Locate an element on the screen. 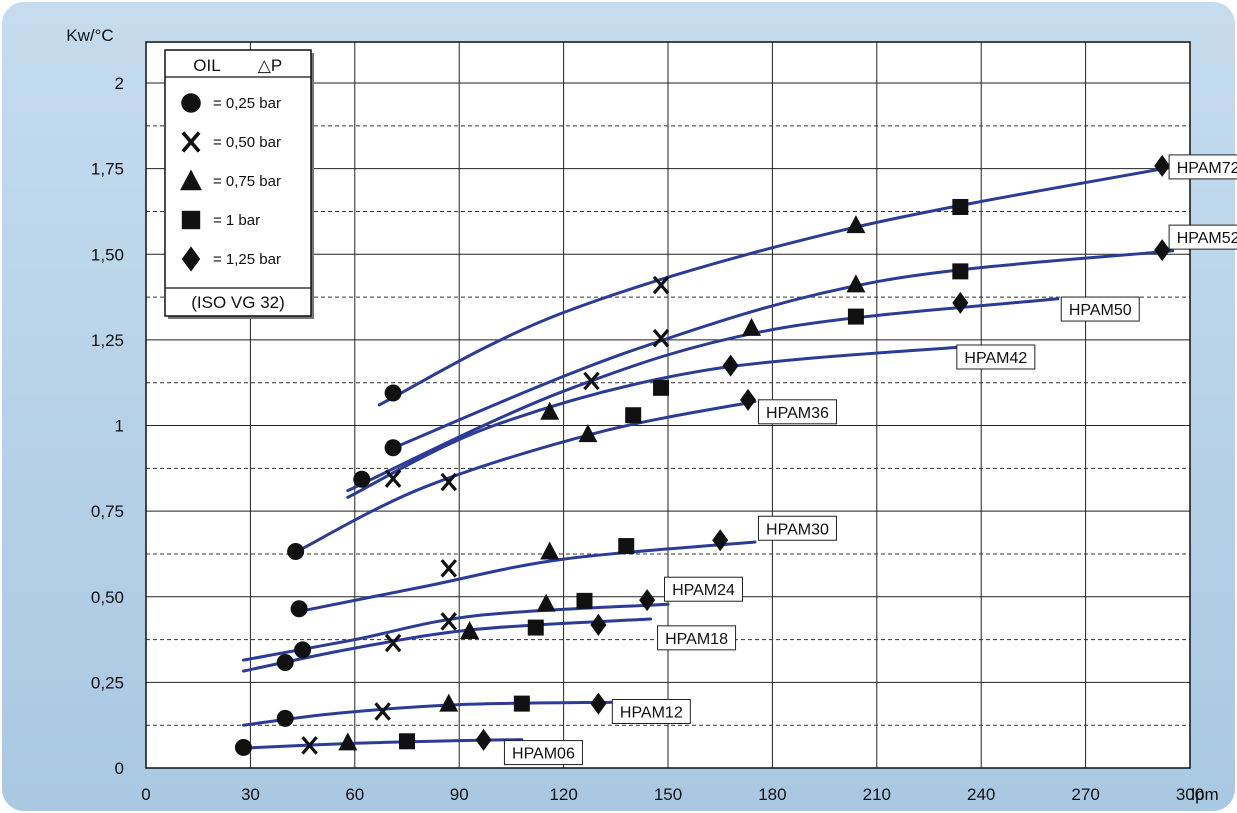 This screenshot has width=1237, height=813. x-tick-label: 180 is located at coordinates (772, 794).